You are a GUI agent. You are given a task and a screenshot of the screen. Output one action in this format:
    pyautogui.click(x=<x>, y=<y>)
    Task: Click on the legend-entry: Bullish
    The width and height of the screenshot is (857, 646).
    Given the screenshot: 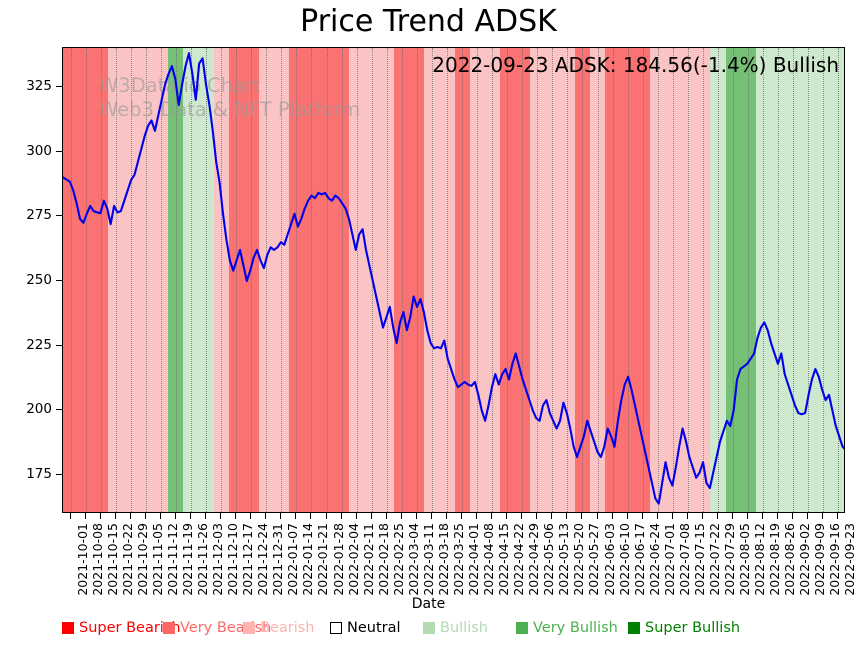 What is the action you would take?
    pyautogui.click(x=455, y=628)
    